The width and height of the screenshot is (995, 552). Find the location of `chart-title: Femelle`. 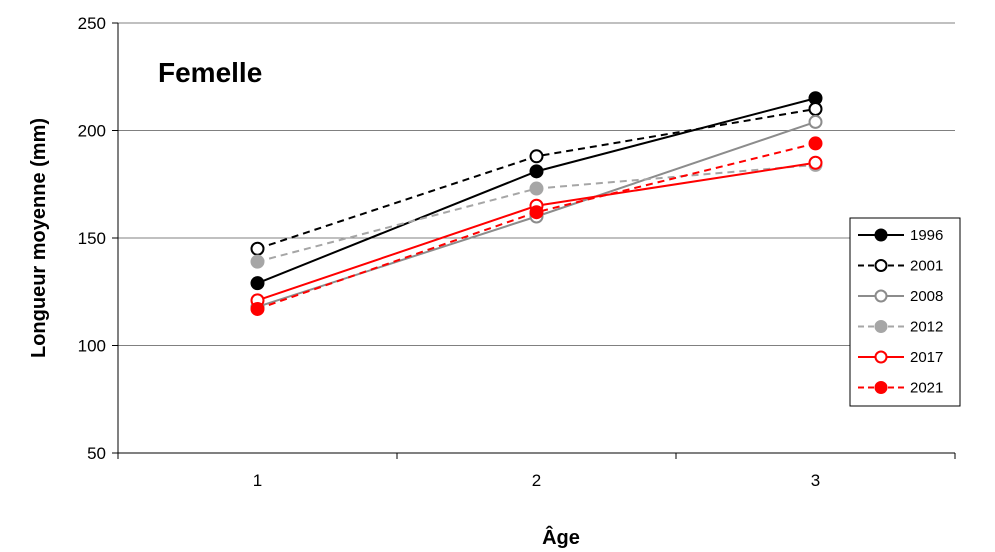

chart-title: Femelle is located at coordinates (210, 72).